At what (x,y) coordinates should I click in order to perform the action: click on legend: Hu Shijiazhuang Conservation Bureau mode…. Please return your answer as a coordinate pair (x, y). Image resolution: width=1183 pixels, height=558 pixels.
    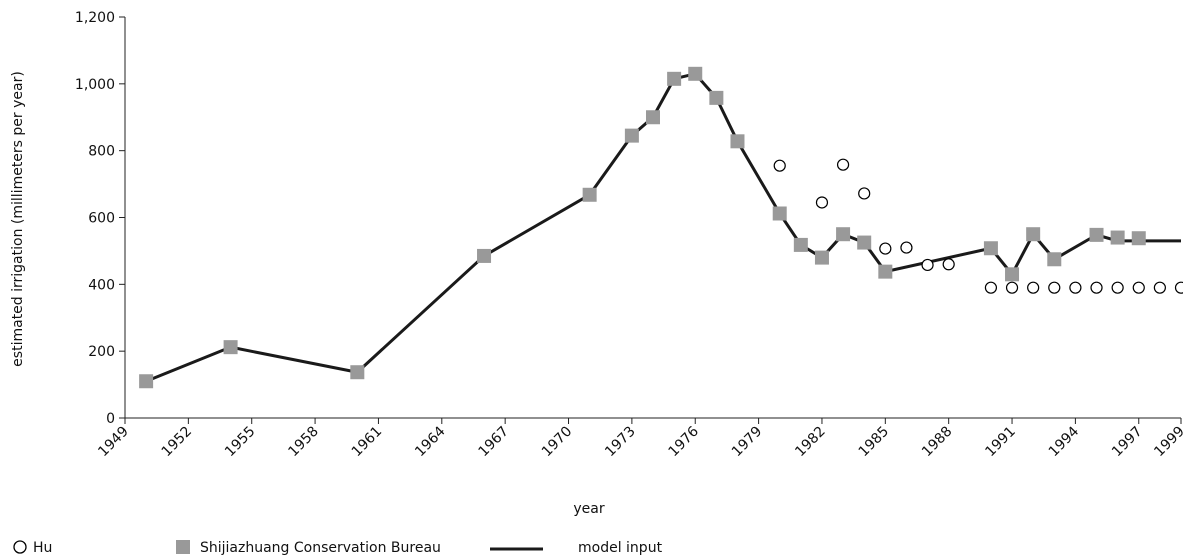
    Looking at the image, I should click on (338, 548).